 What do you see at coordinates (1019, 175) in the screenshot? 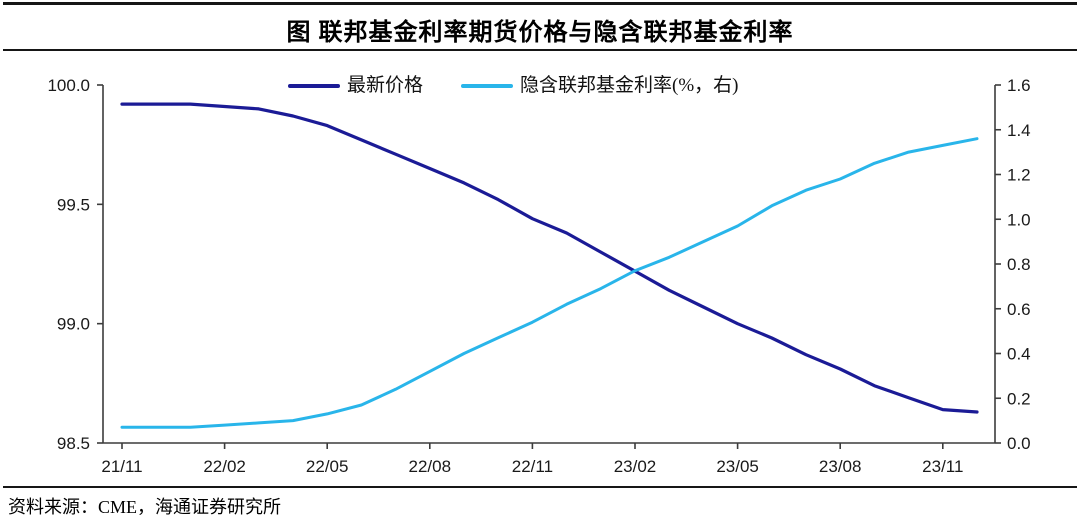
I see `right-tick-label: 1.2` at bounding box center [1019, 175].